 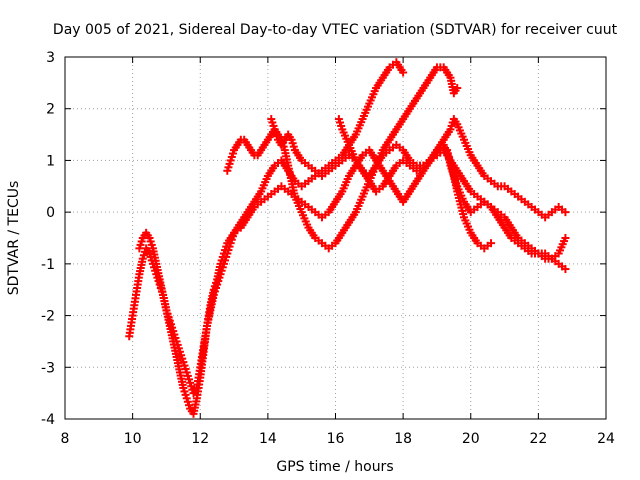 What do you see at coordinates (133, 439) in the screenshot?
I see `x-tick-label: 10` at bounding box center [133, 439].